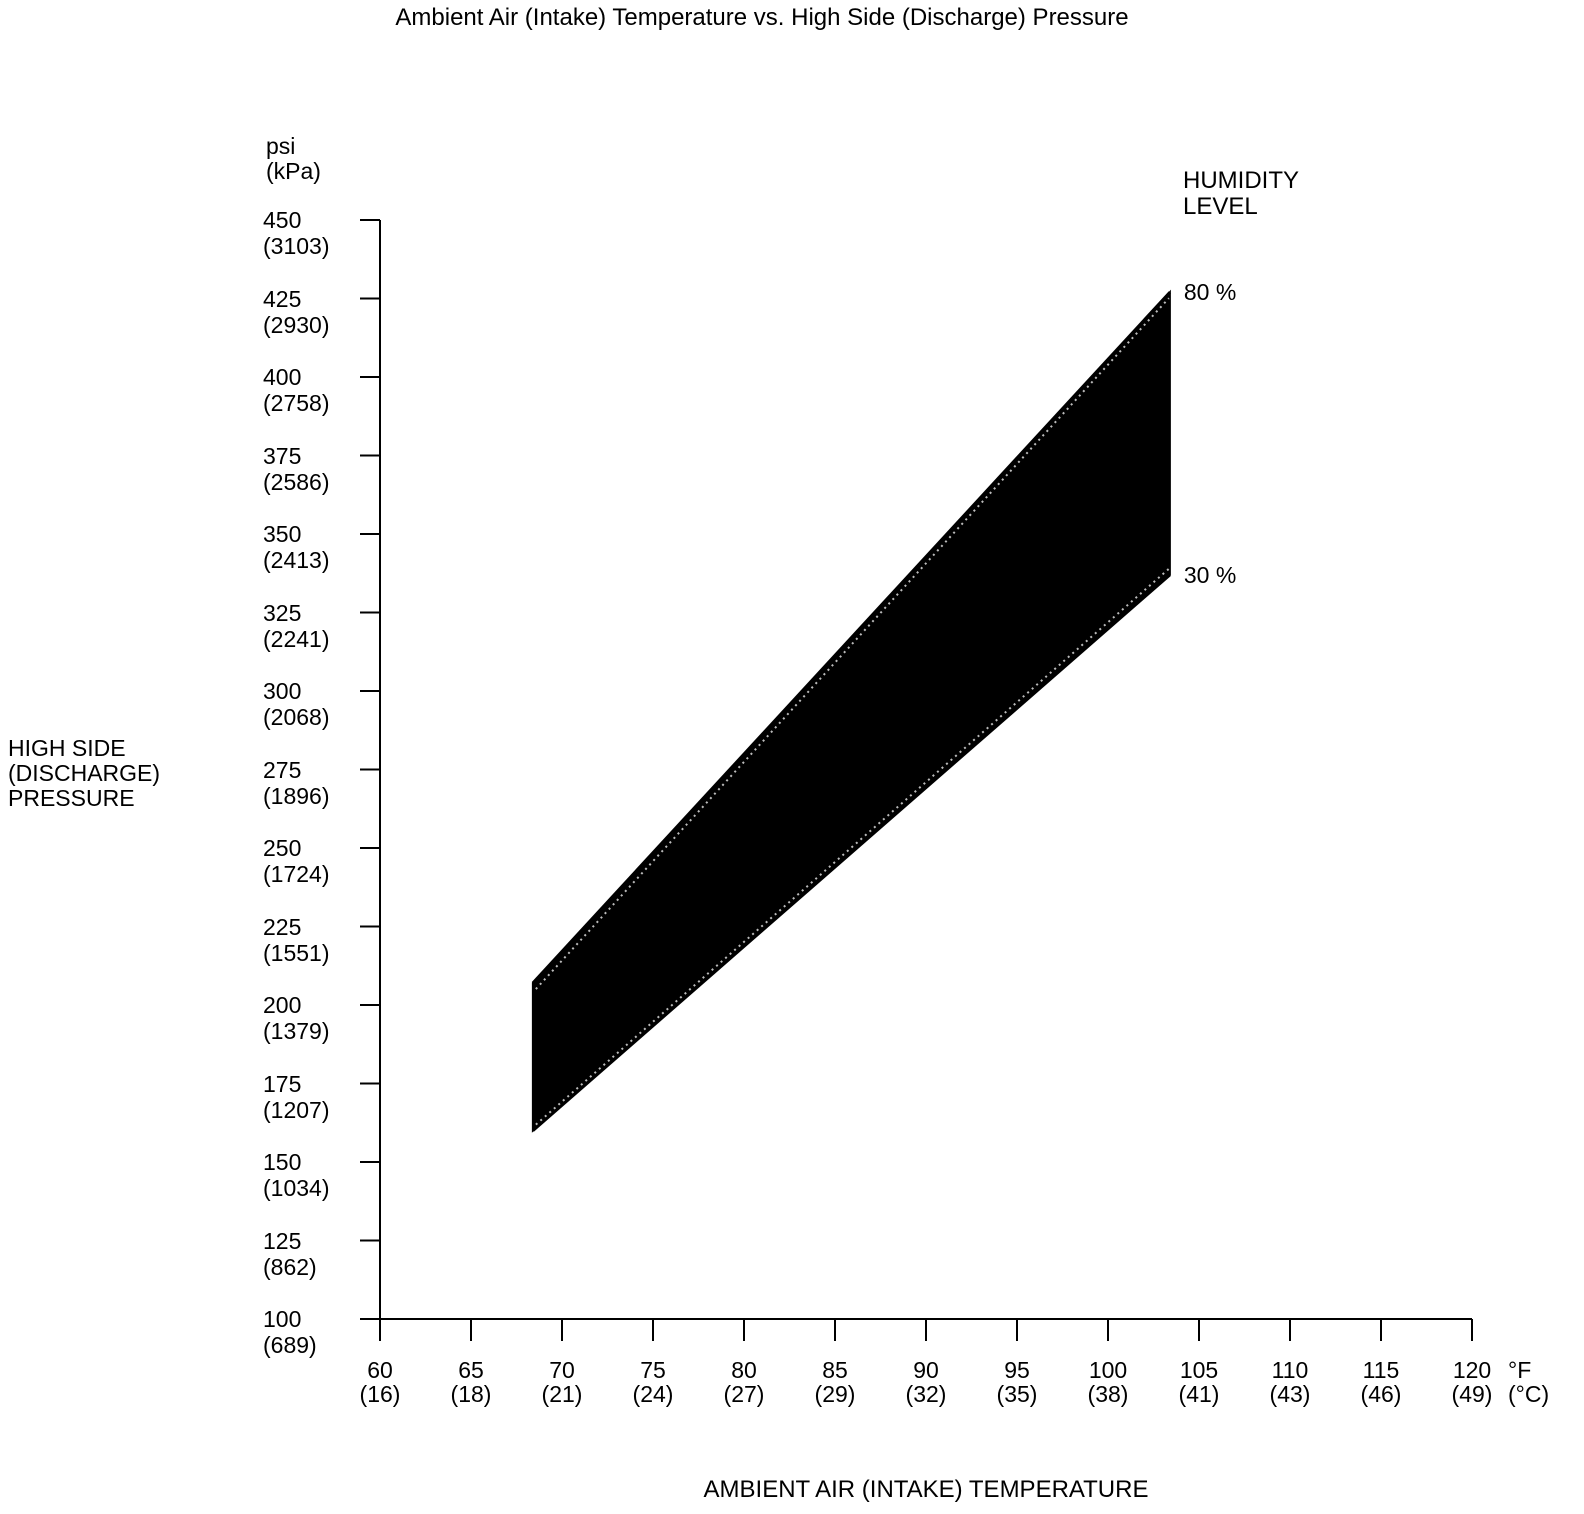 This screenshot has height=1514, width=1584. What do you see at coordinates (852, 847) in the screenshot?
I see `band-bottom-dither` at bounding box center [852, 847].